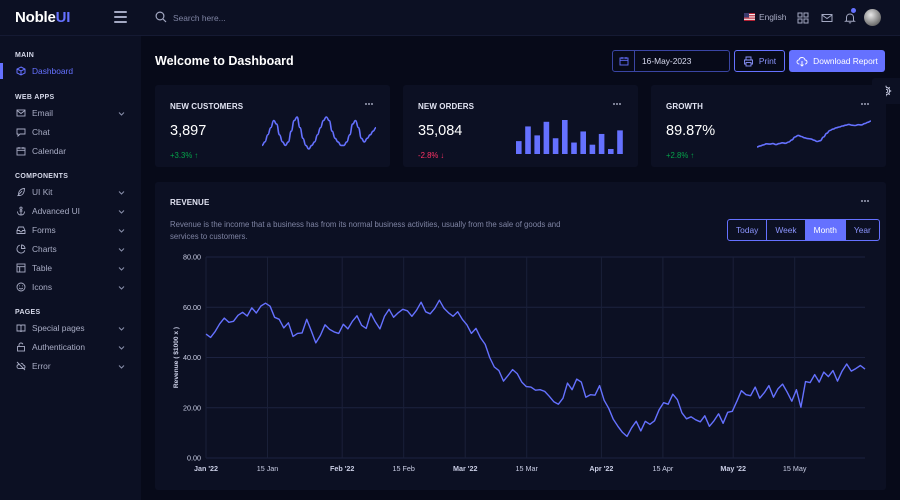 The image size is (900, 500). Describe the element at coordinates (803, 18) in the screenshot. I see `grid-icon` at that location.